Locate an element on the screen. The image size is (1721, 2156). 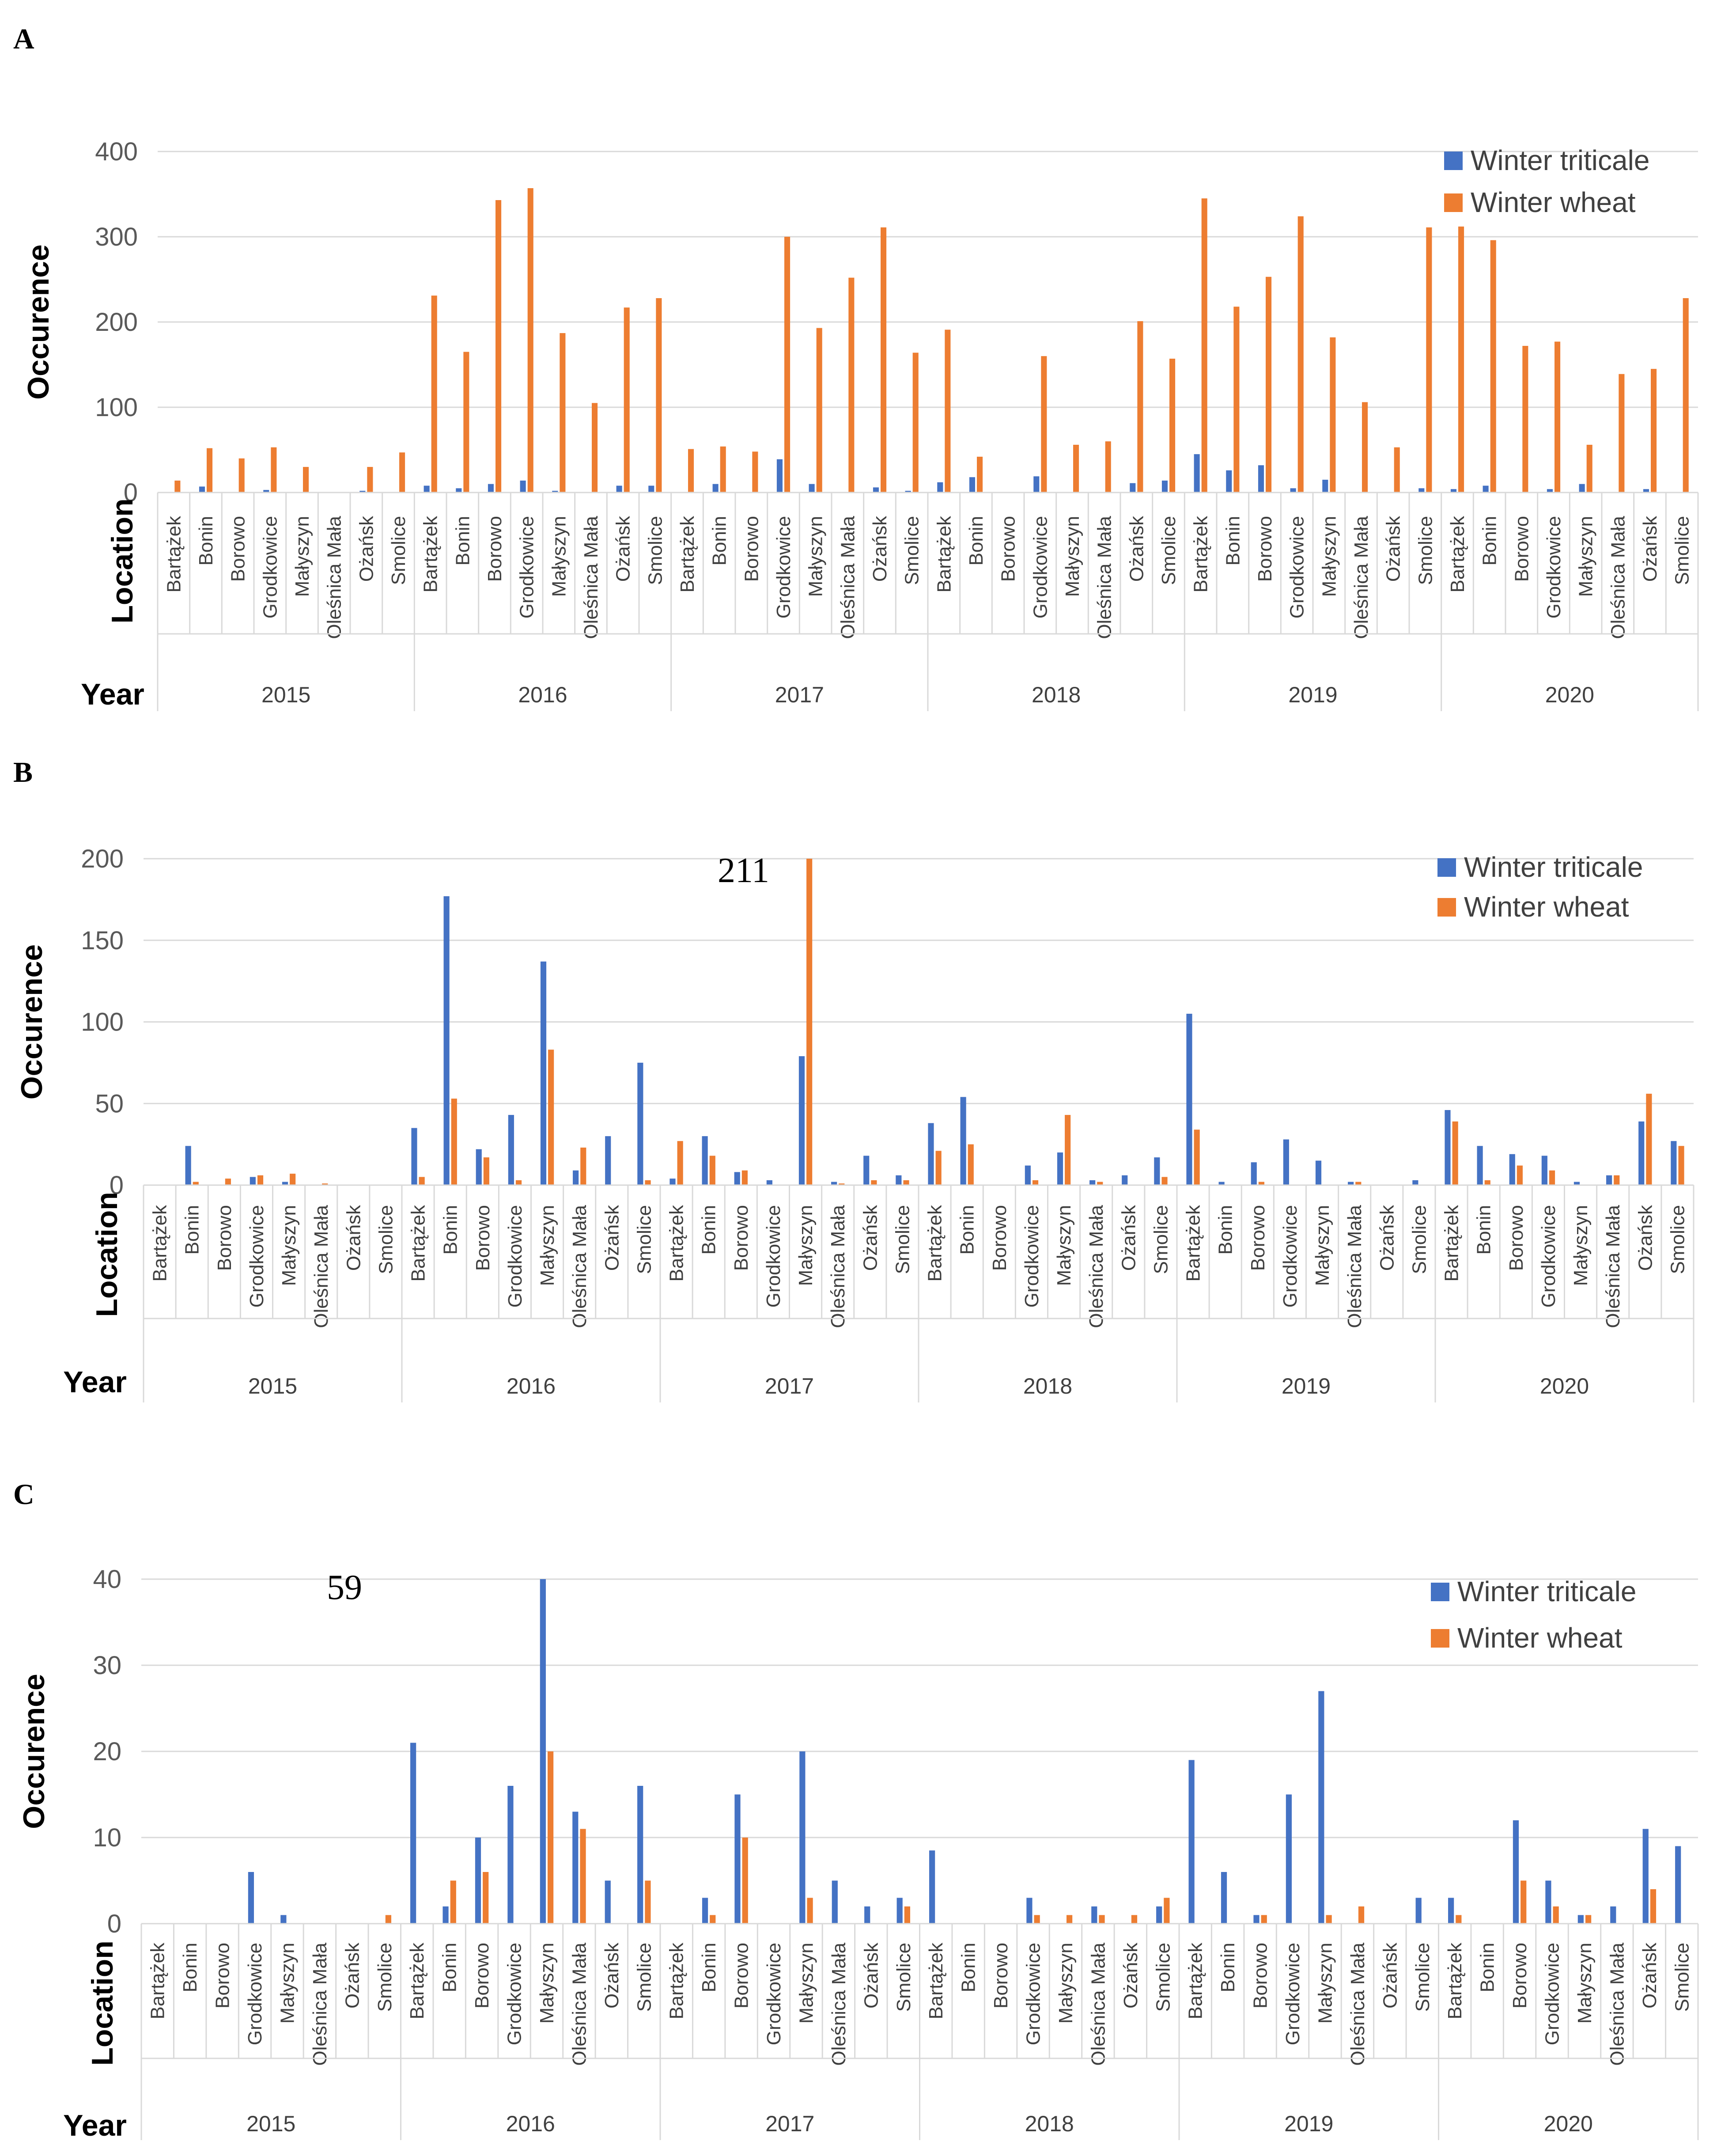
location-tick-label: Małyszyn is located at coordinates (547, 1983).